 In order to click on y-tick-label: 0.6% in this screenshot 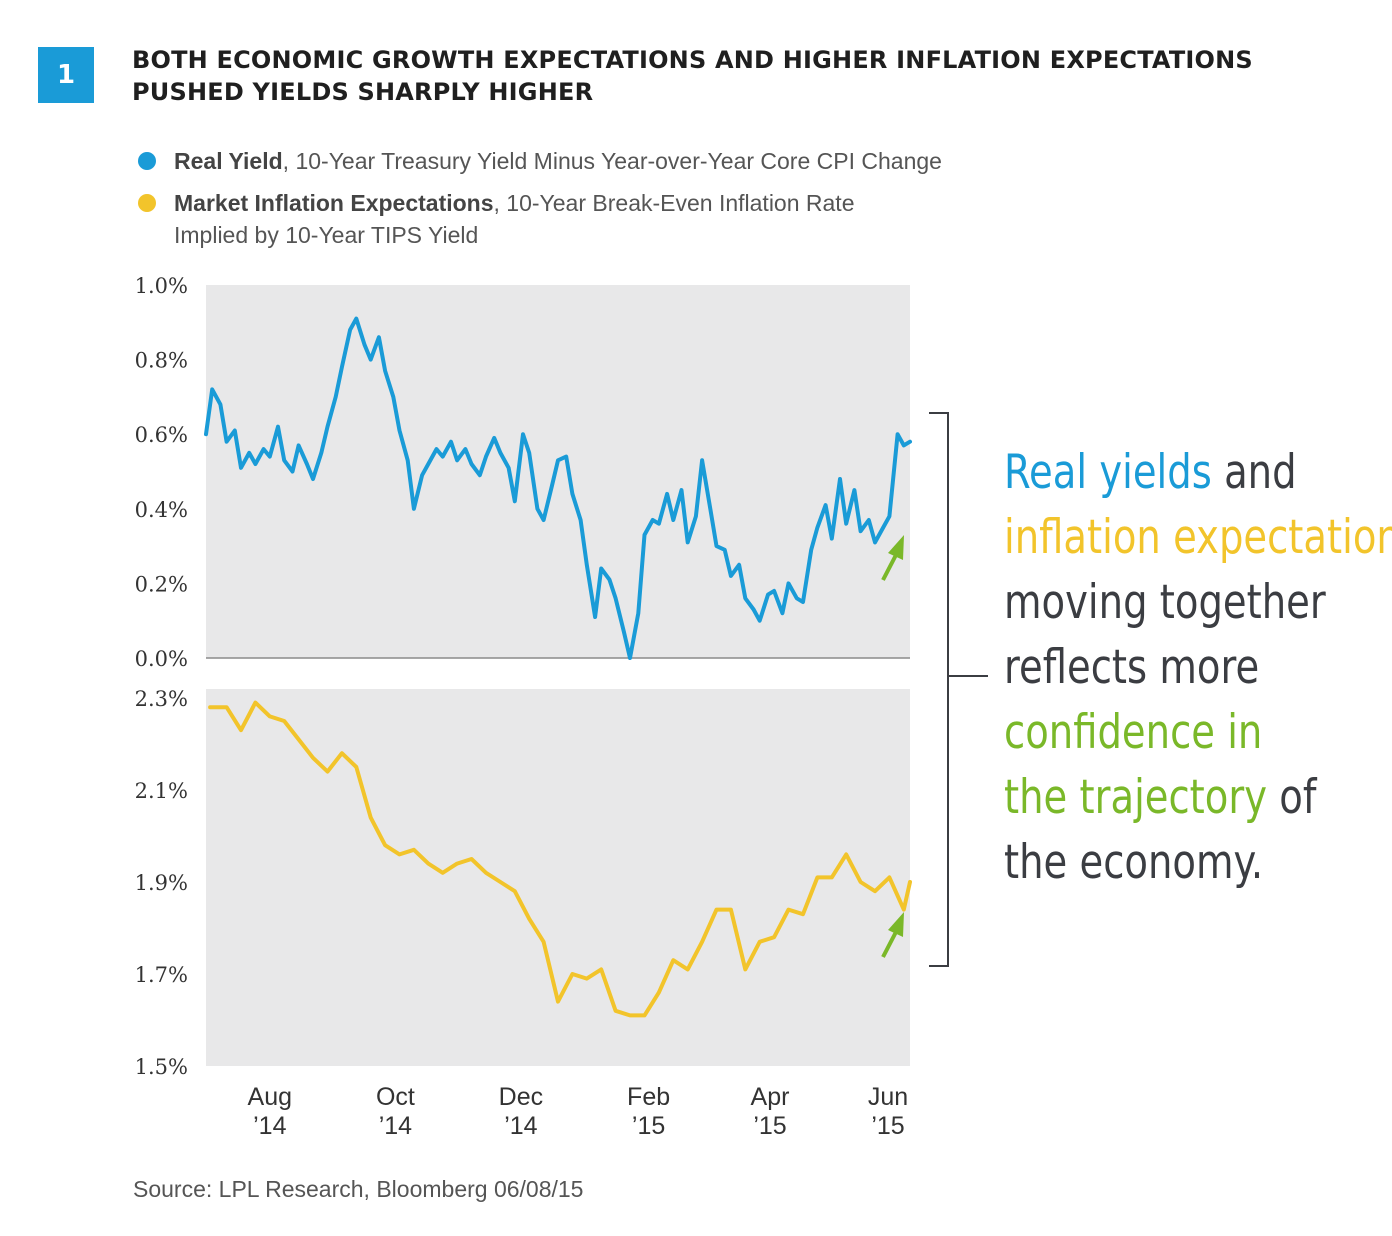, I will do `click(161, 435)`.